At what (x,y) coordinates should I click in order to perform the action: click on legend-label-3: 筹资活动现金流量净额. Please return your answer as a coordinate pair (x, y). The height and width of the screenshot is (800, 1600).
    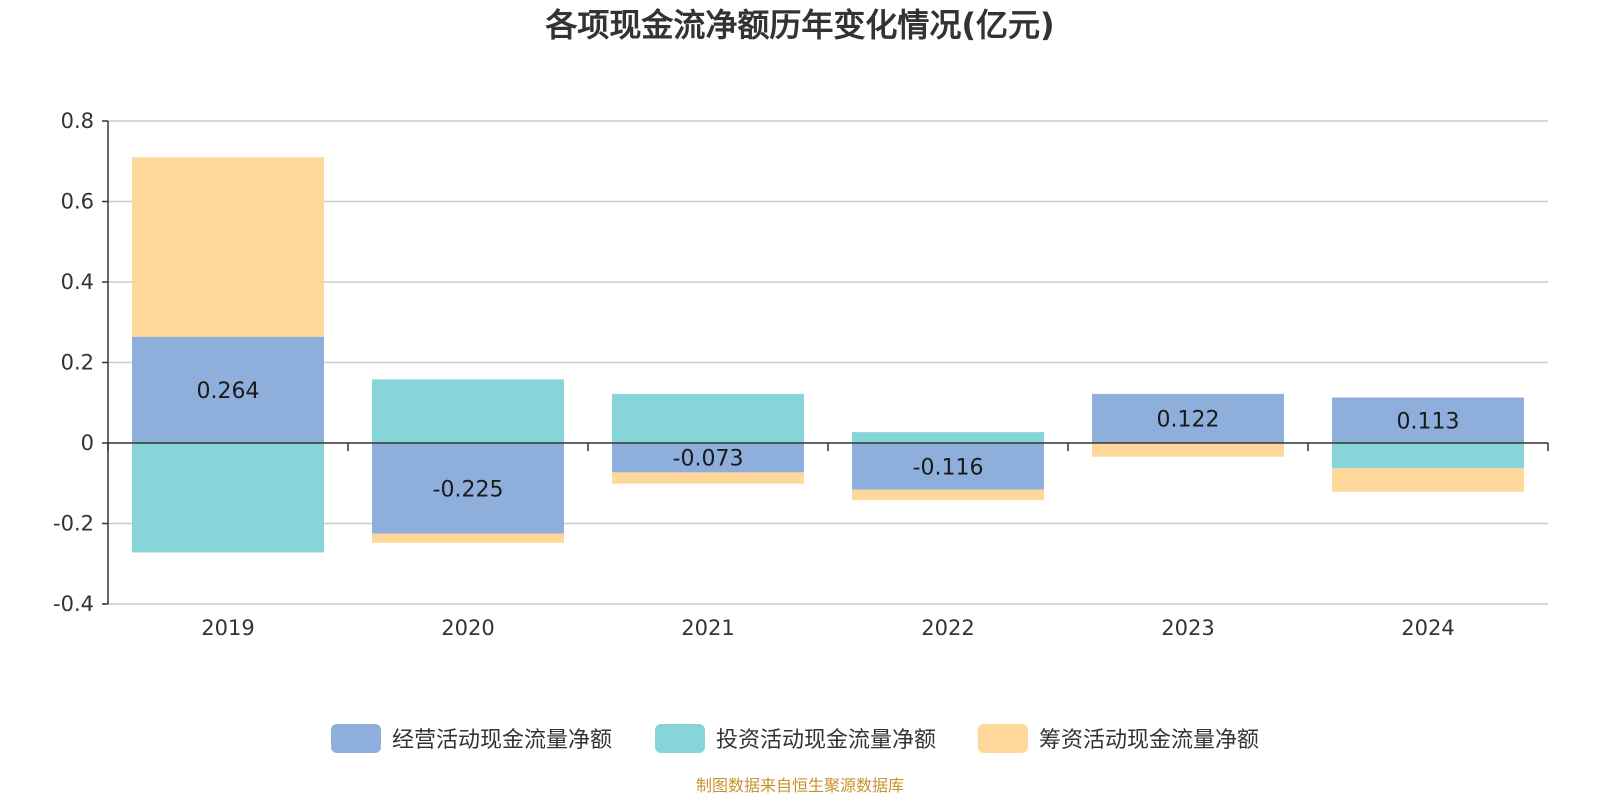
    Looking at the image, I should click on (1149, 740).